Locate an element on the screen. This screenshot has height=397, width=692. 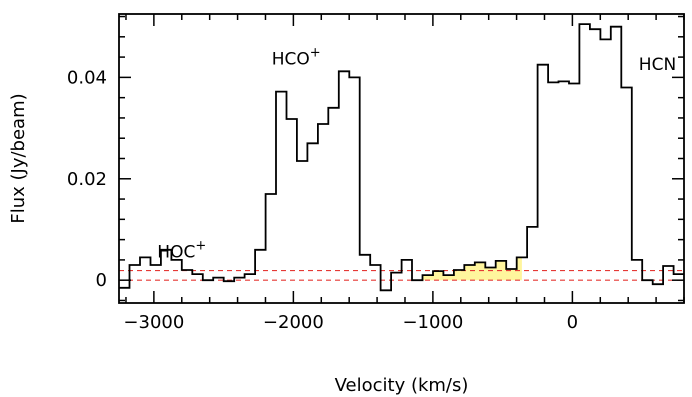
x-tick-label: 0 is located at coordinates (572, 322).